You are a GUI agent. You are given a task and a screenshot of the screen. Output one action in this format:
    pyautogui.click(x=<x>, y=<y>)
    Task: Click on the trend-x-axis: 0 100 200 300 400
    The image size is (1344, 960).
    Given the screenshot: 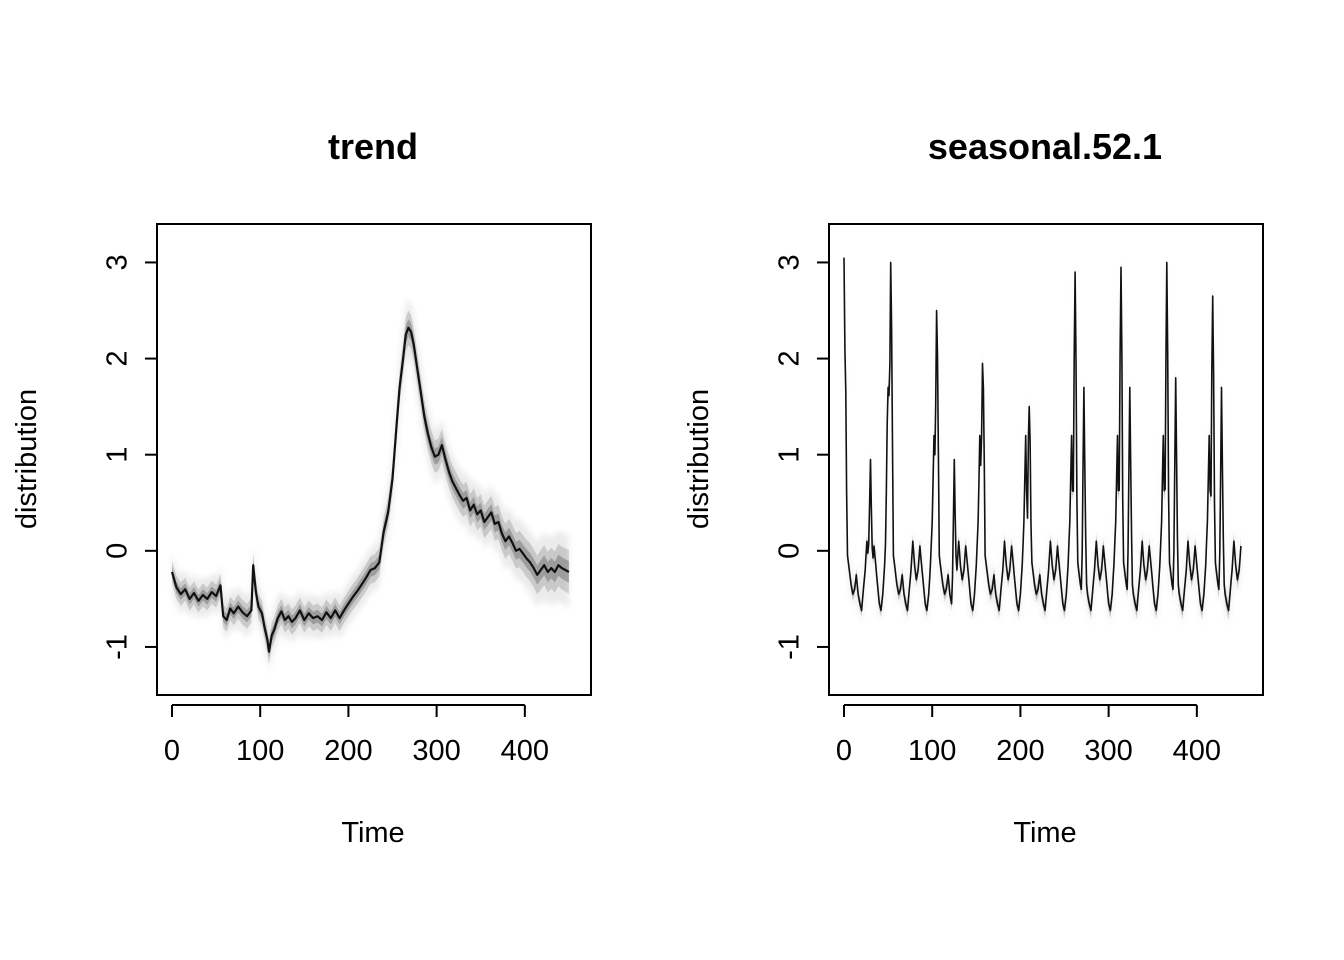 What is the action you would take?
    pyautogui.click(x=356, y=735)
    